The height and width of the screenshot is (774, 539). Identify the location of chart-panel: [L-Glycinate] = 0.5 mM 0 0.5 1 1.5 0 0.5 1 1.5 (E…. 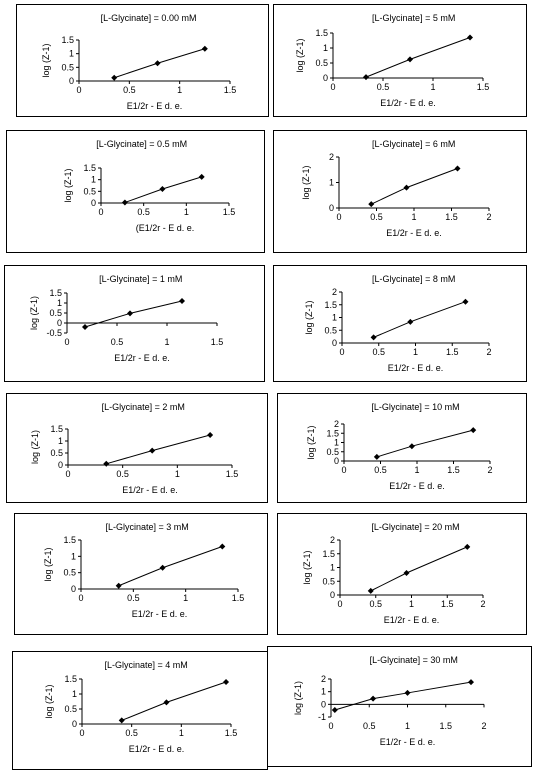
(135, 191).